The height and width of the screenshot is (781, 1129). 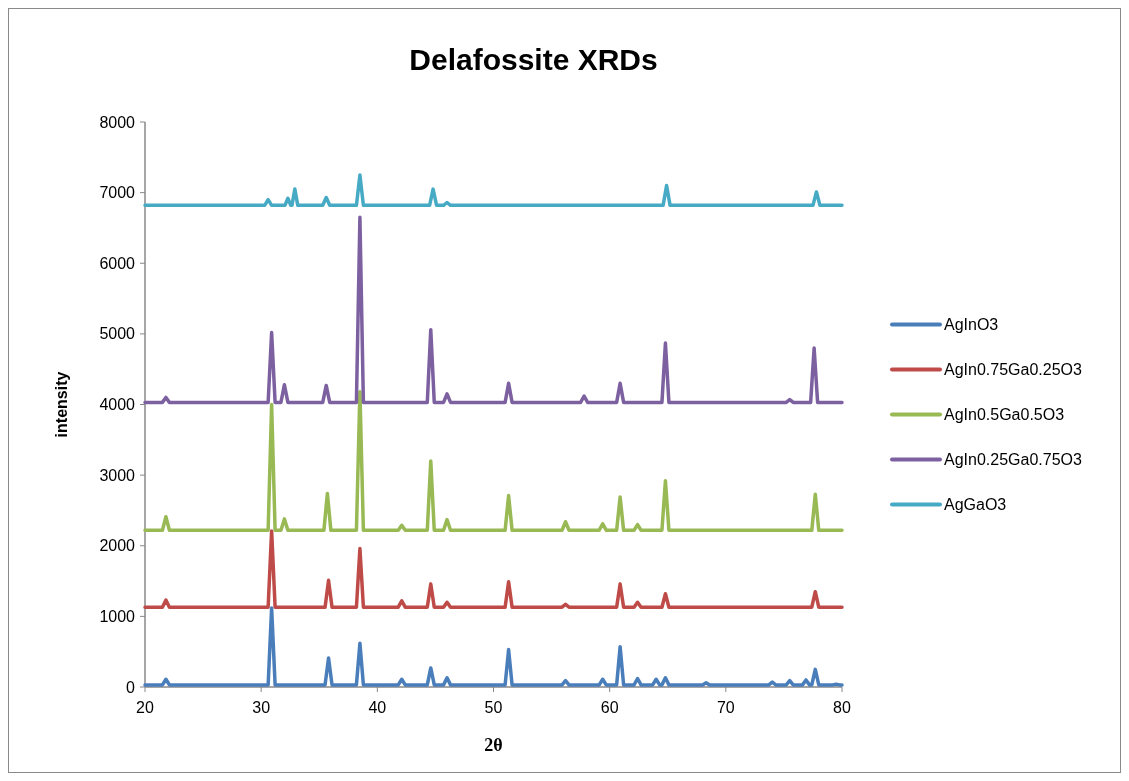 I want to click on legend-label: AgIn0.5Ga0.5O3, so click(x=1004, y=415).